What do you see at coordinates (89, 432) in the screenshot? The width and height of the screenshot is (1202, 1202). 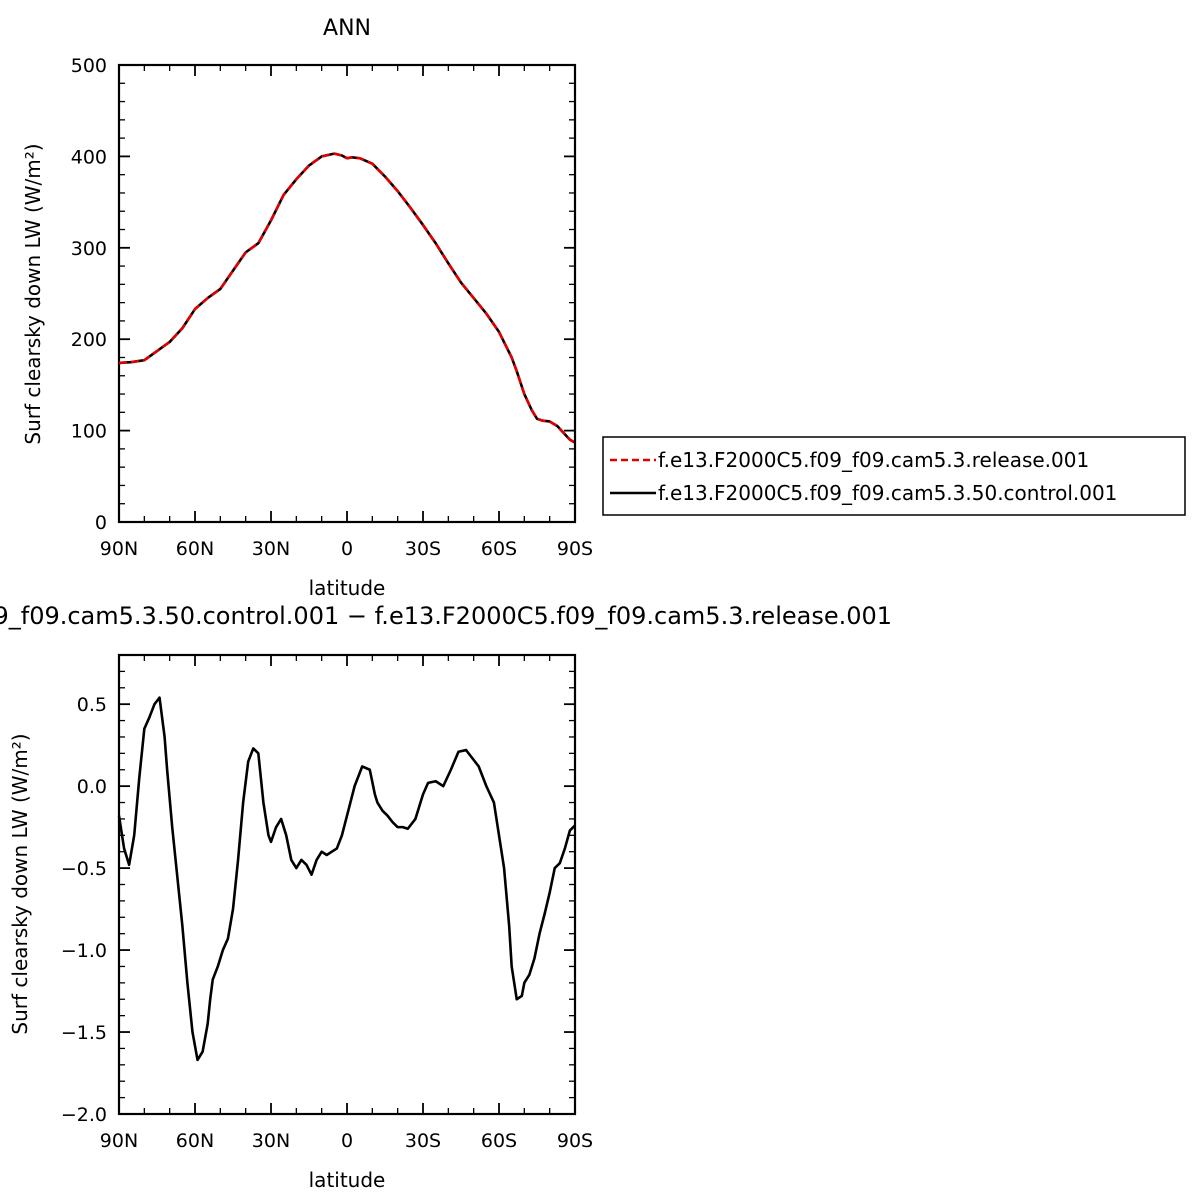 I see `y-tick-label: 100` at bounding box center [89, 432].